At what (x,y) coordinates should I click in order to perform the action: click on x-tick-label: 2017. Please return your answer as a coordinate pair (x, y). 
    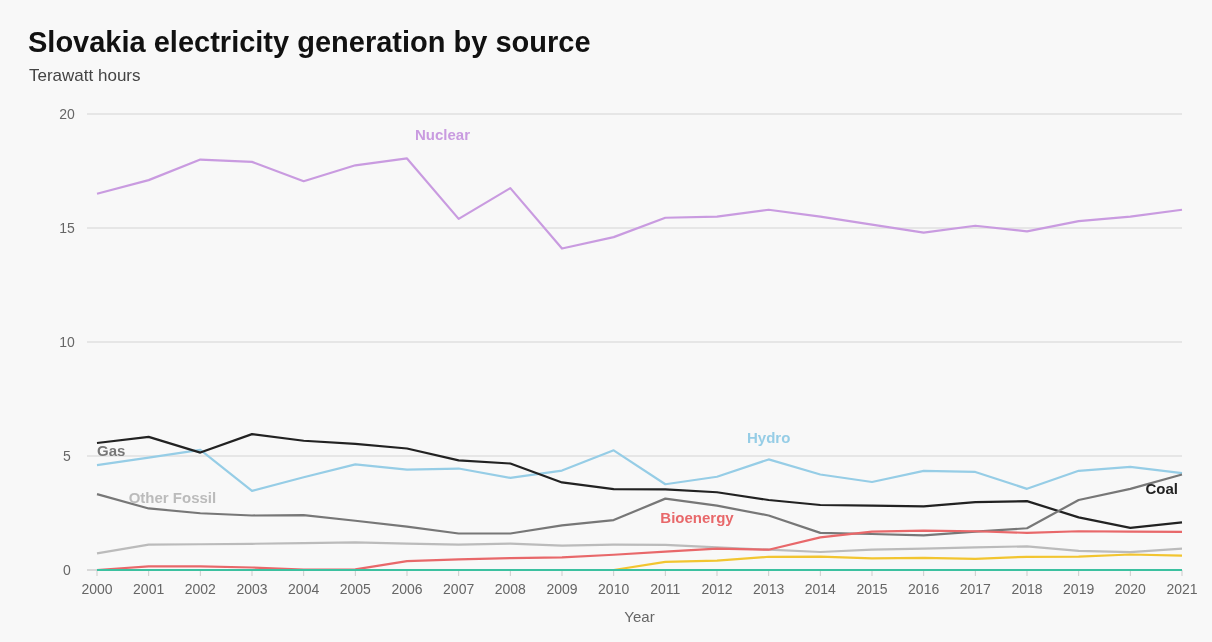
    Looking at the image, I should click on (975, 589).